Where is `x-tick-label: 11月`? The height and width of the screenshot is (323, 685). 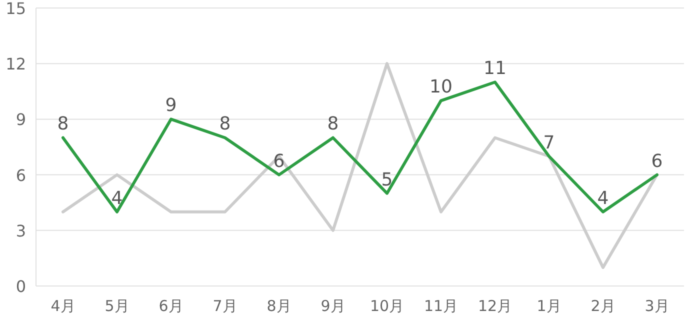
x-tick-label: 11月 is located at coordinates (441, 306).